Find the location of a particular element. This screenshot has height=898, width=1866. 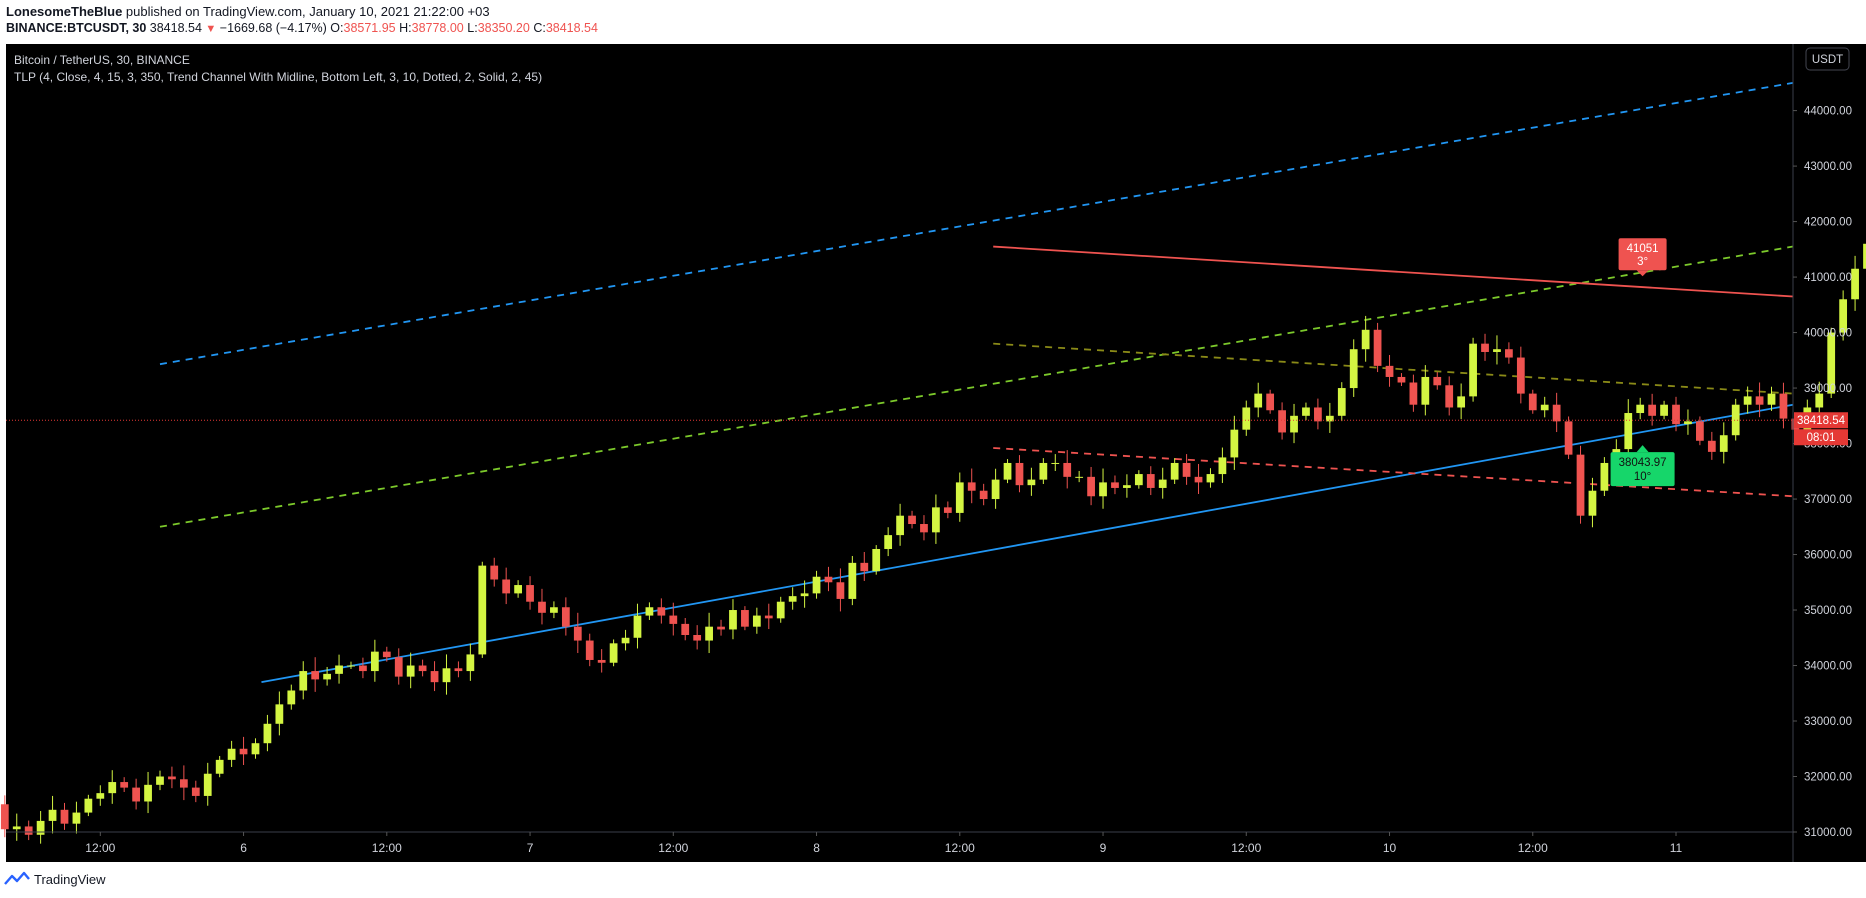

y-tick-label: 37000.00 is located at coordinates (1828, 500).